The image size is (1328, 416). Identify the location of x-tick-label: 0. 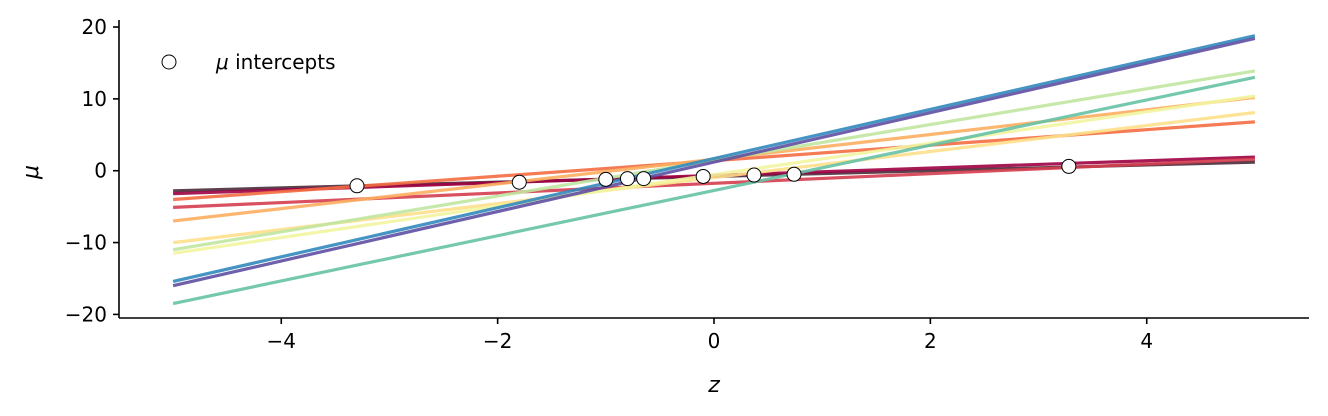
(714, 341).